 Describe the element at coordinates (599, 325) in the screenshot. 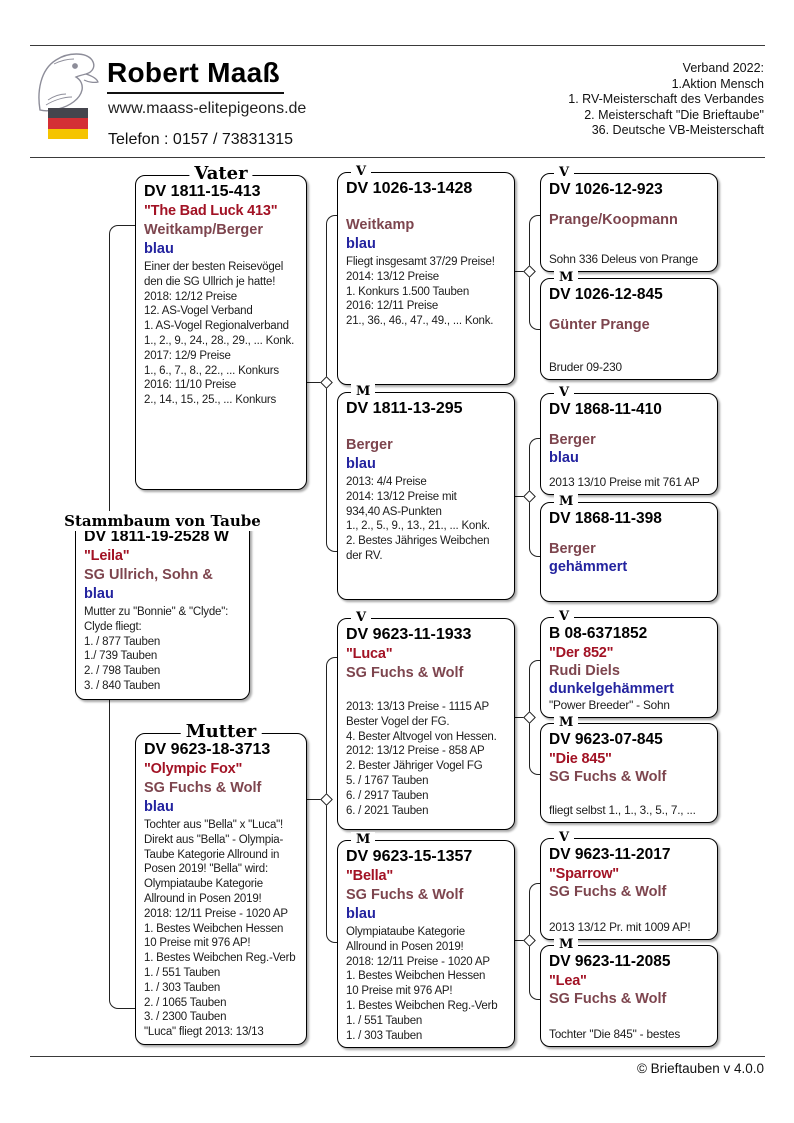

I see `breeder-line: Günter Prange` at that location.